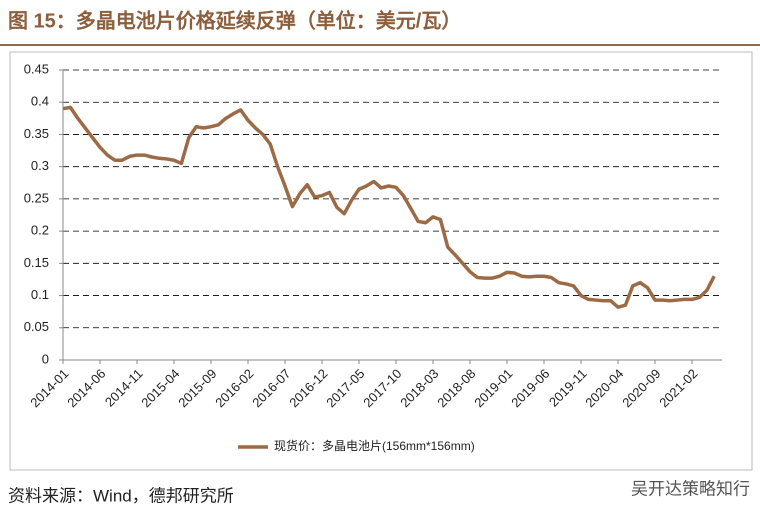  Describe the element at coordinates (40, 294) in the screenshot. I see `y-tick-label: 0.1` at that location.